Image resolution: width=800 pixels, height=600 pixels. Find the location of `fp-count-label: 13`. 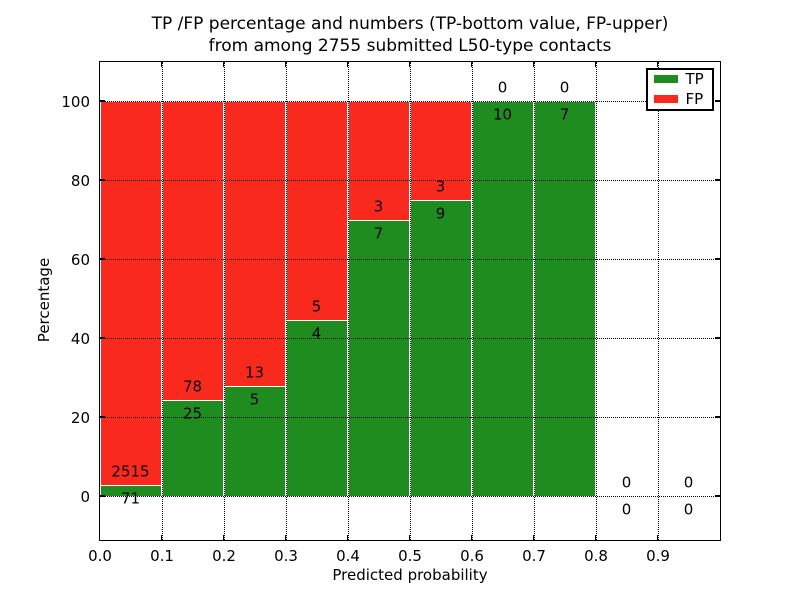

fp-count-label: 13 is located at coordinates (254, 372).